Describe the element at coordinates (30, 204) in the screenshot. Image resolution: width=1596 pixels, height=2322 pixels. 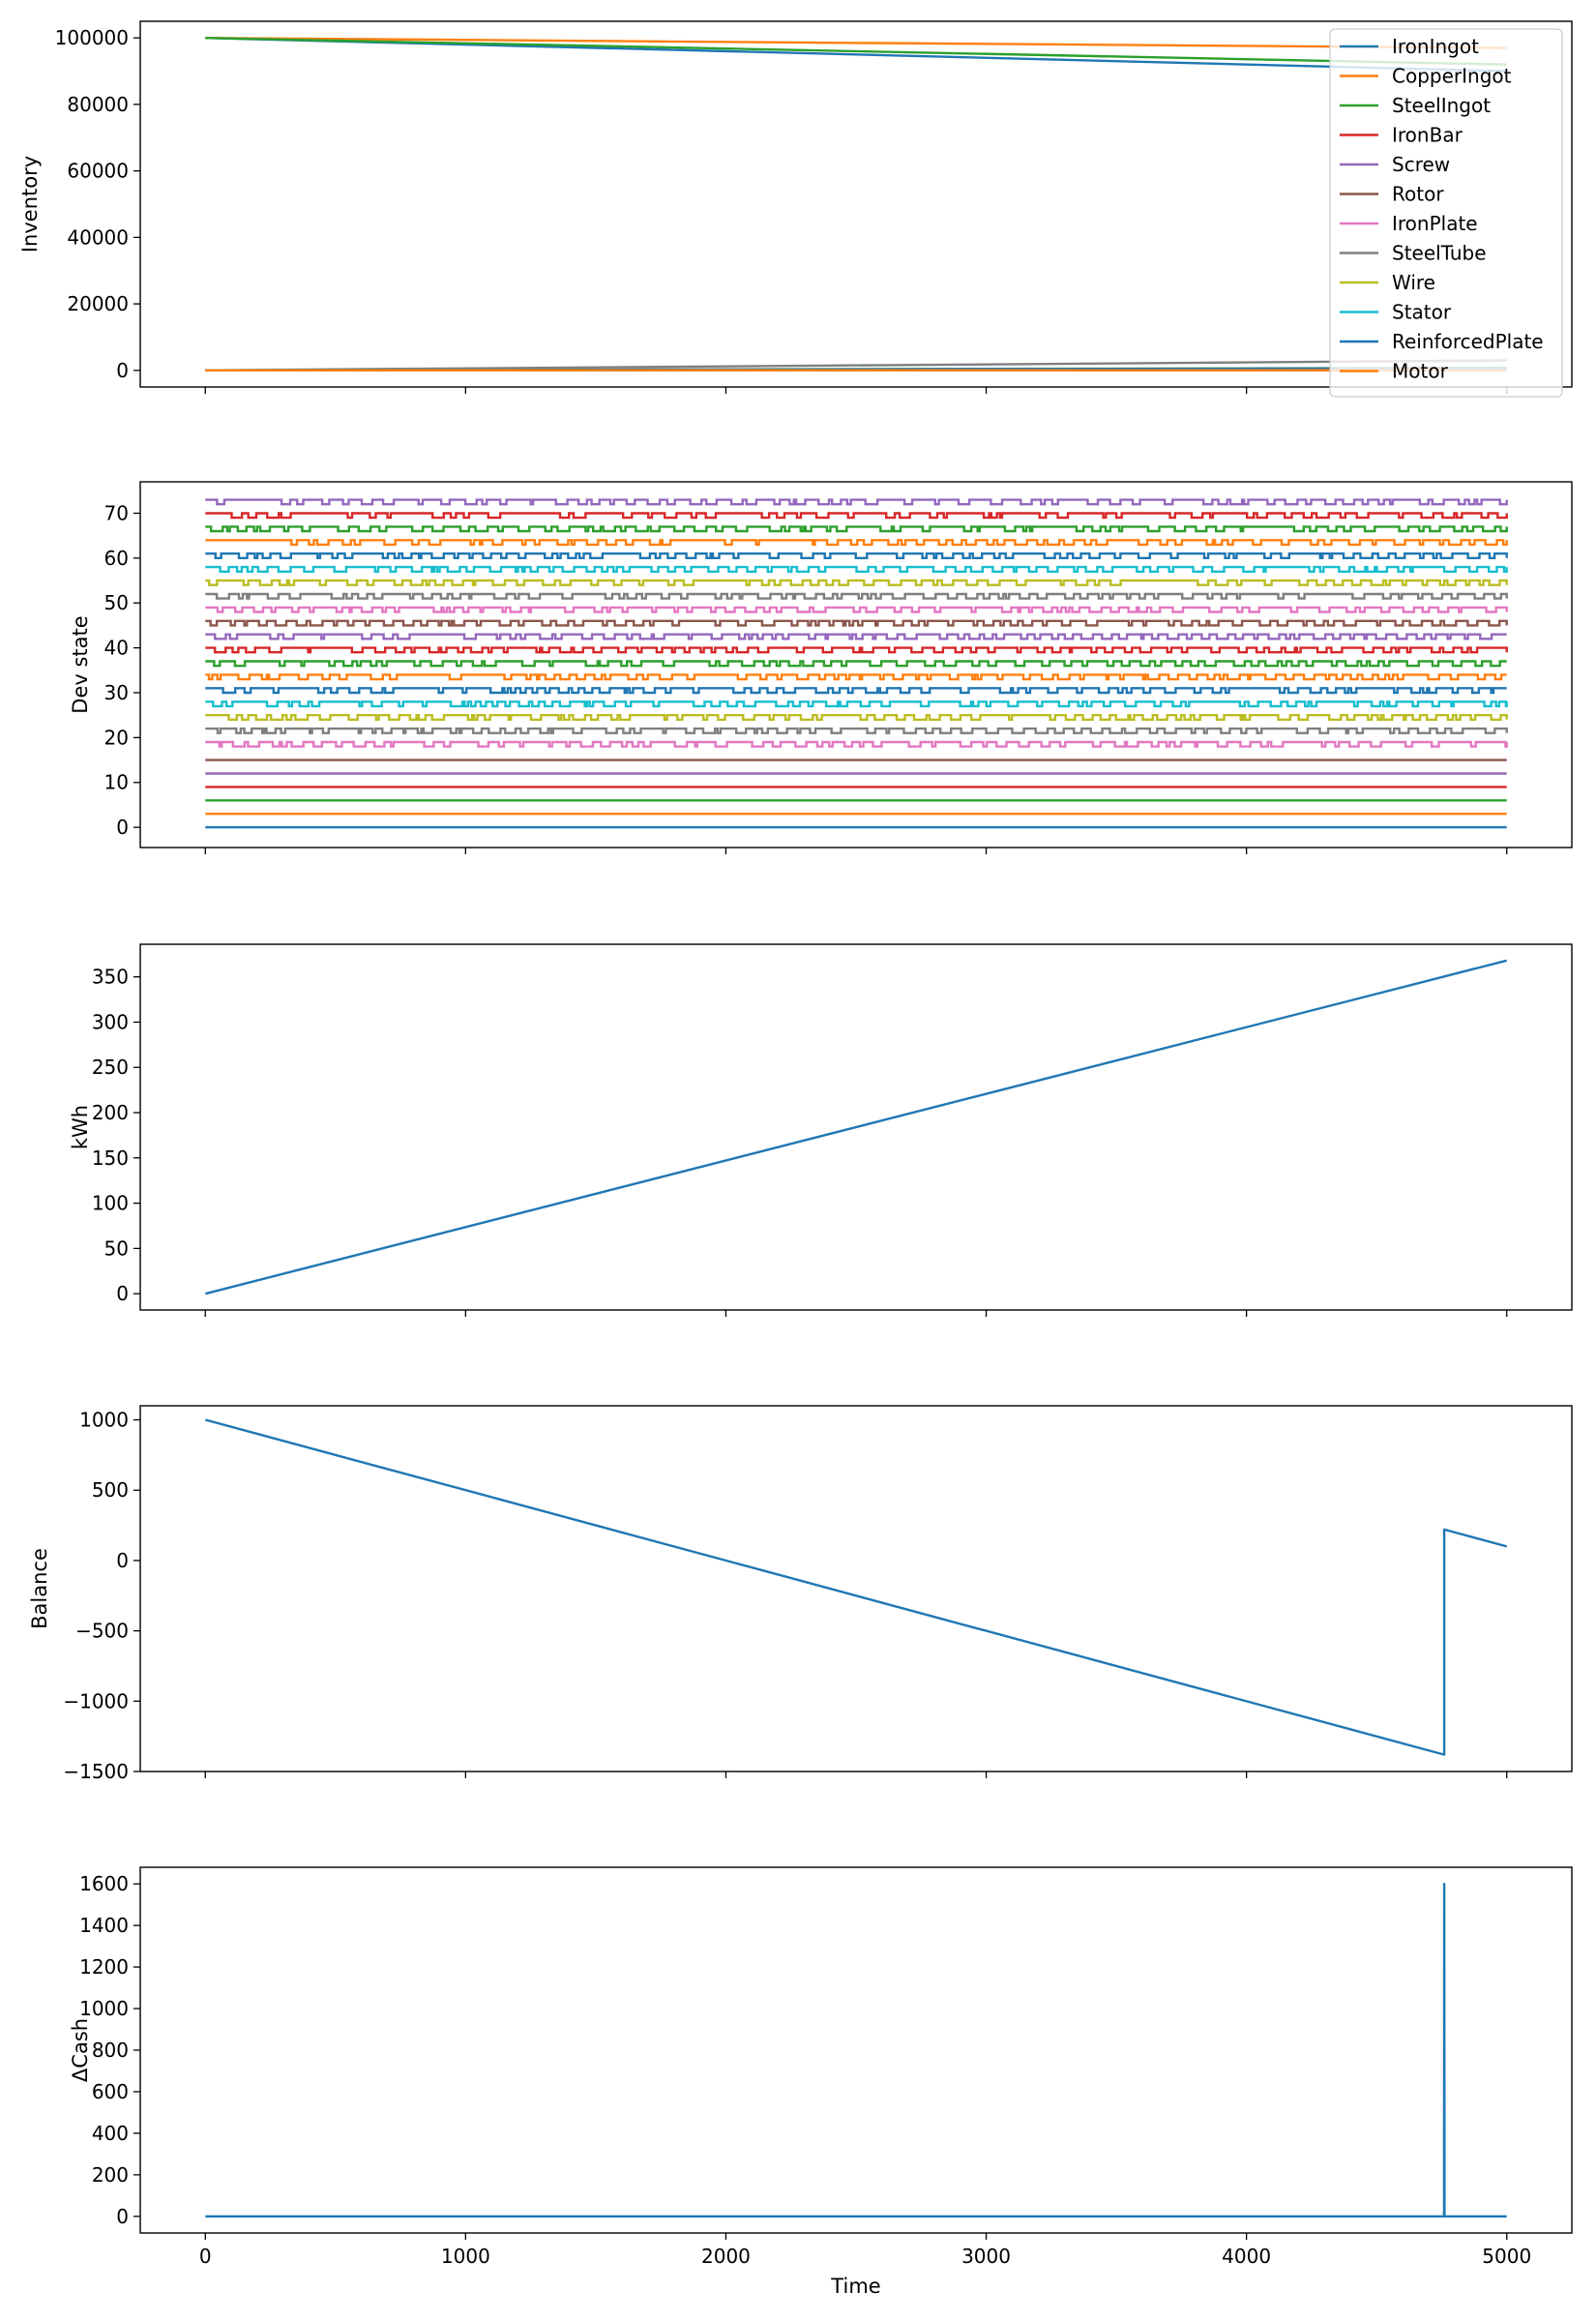
I see `y-axis-label: Inventory` at that location.